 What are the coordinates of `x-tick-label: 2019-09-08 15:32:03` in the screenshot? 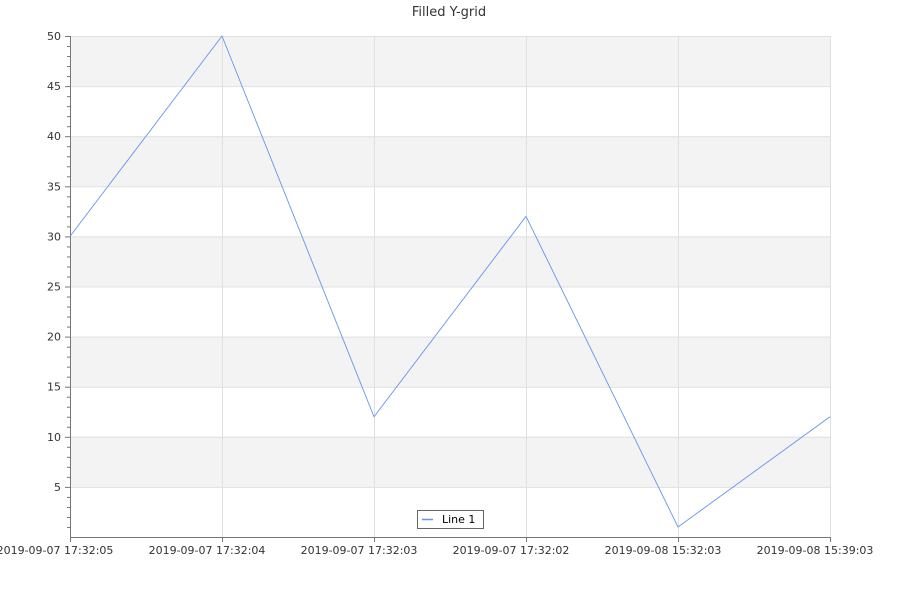 It's located at (663, 550).